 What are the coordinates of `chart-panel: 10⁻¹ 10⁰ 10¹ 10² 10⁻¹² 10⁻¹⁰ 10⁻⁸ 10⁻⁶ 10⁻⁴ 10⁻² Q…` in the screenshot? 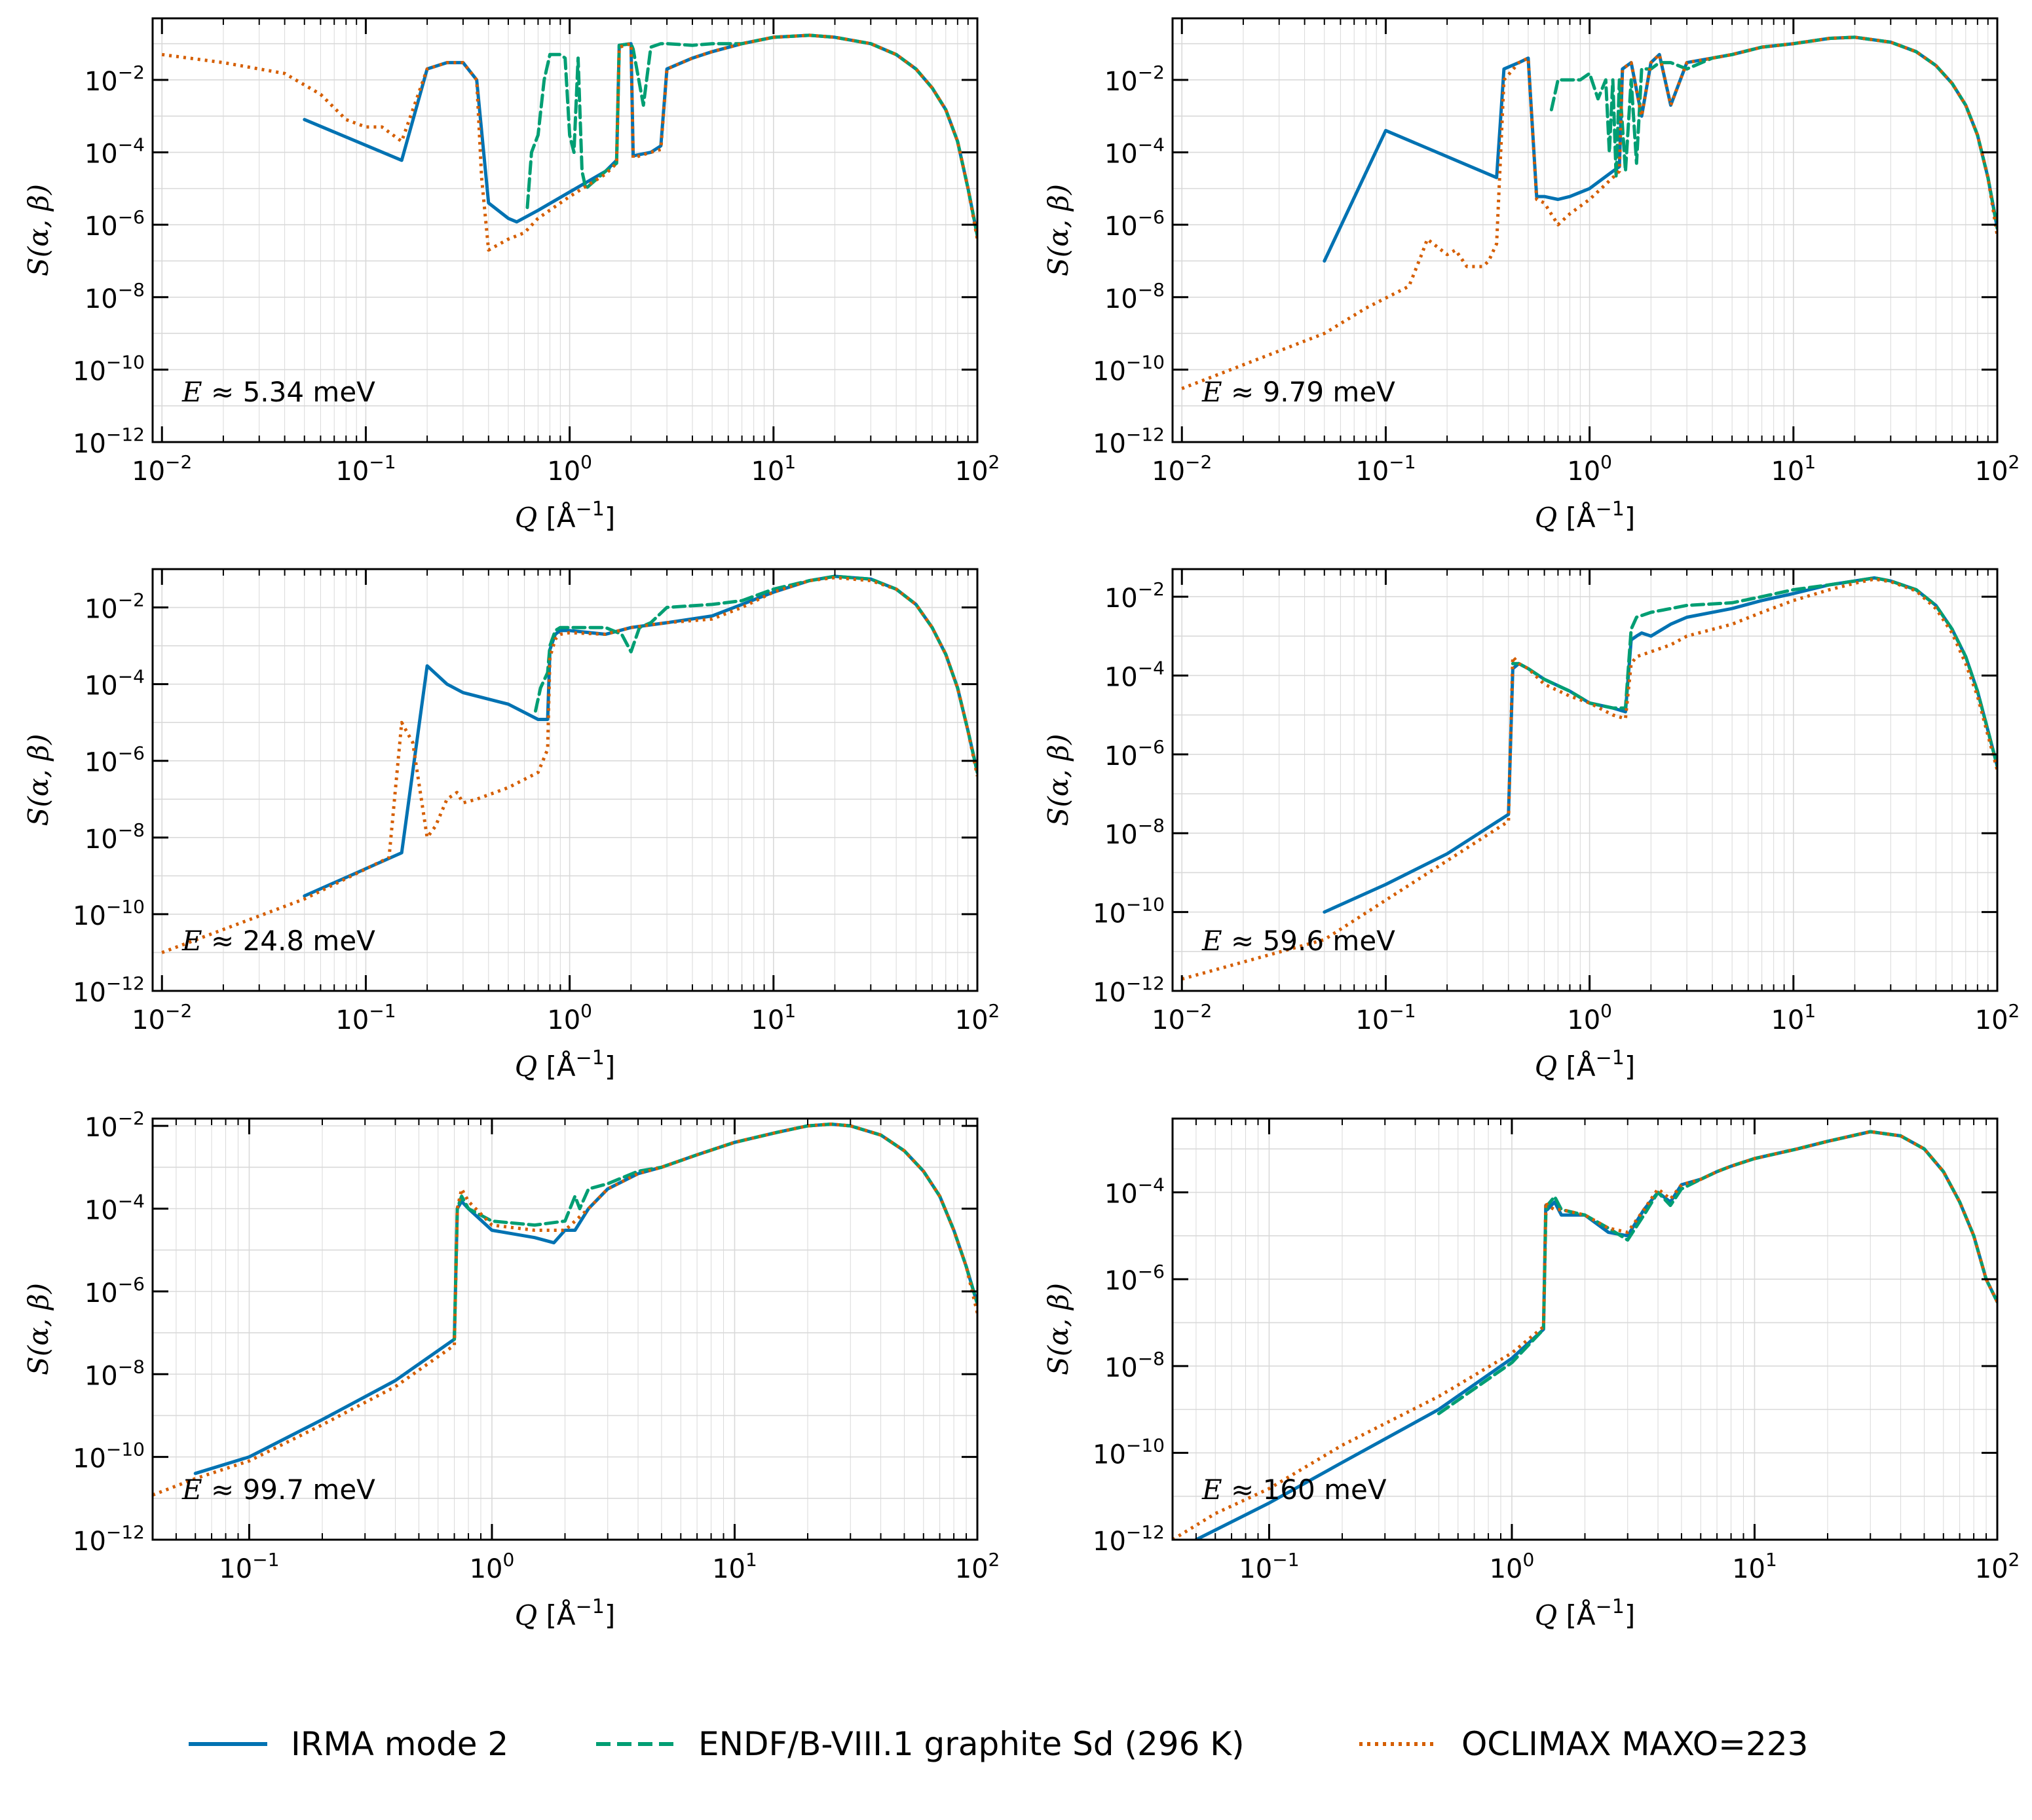 It's located at (511, 1369).